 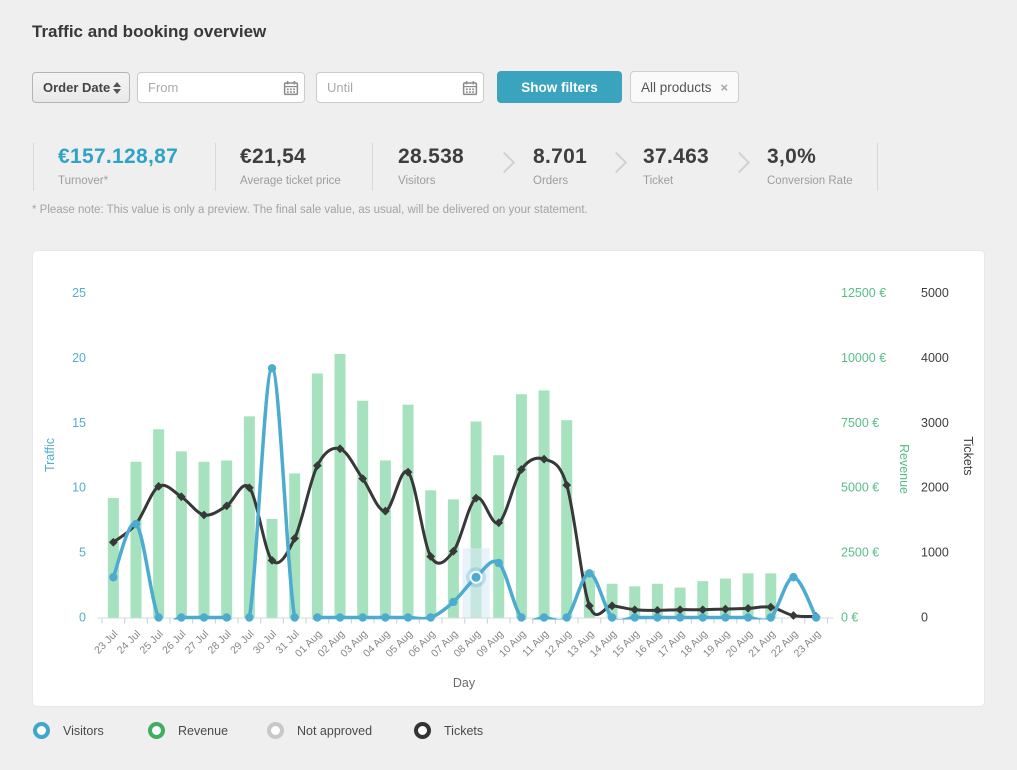 I want to click on until-date-input, so click(x=400, y=87).